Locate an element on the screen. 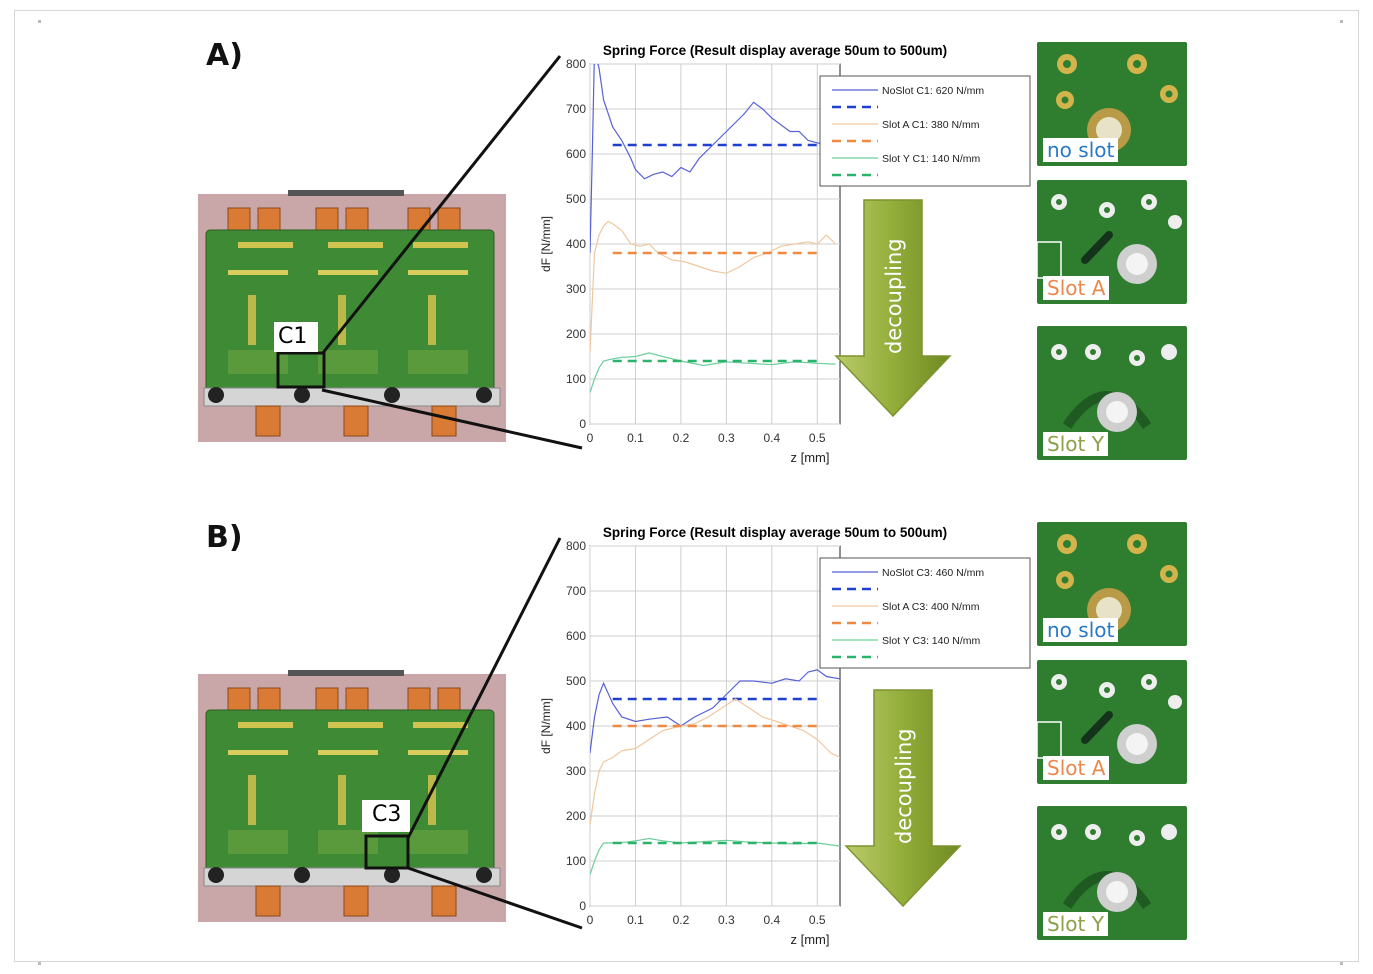 This screenshot has width=1373, height=974. photo-slot-a-a: Slot A is located at coordinates (1112, 242).